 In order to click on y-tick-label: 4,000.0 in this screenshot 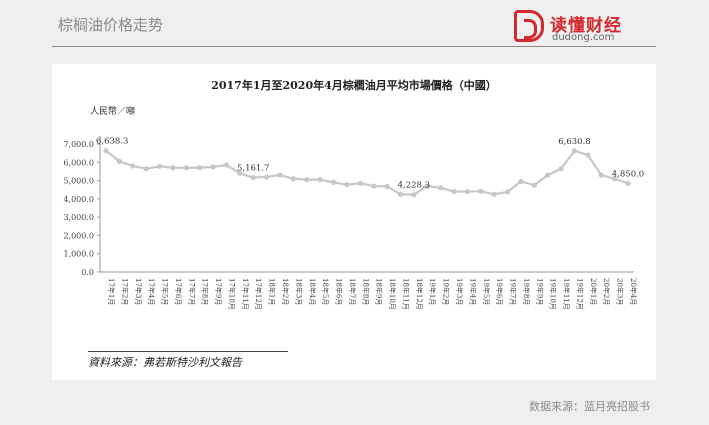, I will do `click(78, 199)`.